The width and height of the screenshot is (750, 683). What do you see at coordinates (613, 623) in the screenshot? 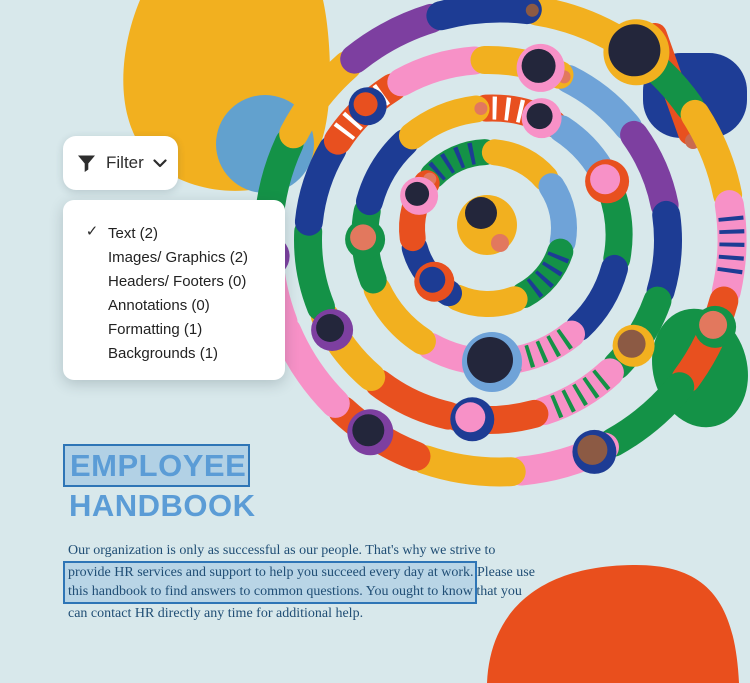
I see `orange-dome-shape` at bounding box center [613, 623].